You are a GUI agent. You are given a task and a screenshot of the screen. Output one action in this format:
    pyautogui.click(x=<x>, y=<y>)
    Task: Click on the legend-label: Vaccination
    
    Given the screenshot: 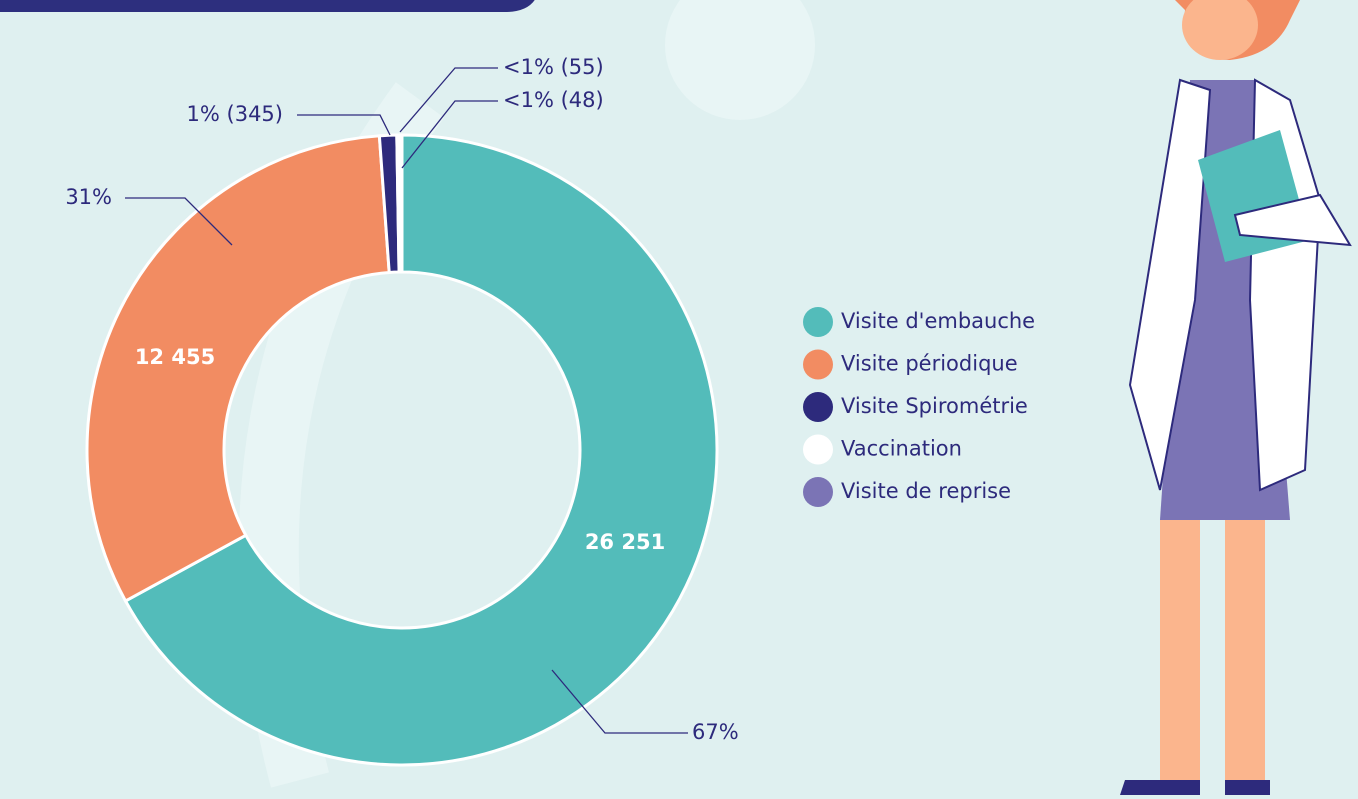 What is the action you would take?
    pyautogui.click(x=901, y=449)
    